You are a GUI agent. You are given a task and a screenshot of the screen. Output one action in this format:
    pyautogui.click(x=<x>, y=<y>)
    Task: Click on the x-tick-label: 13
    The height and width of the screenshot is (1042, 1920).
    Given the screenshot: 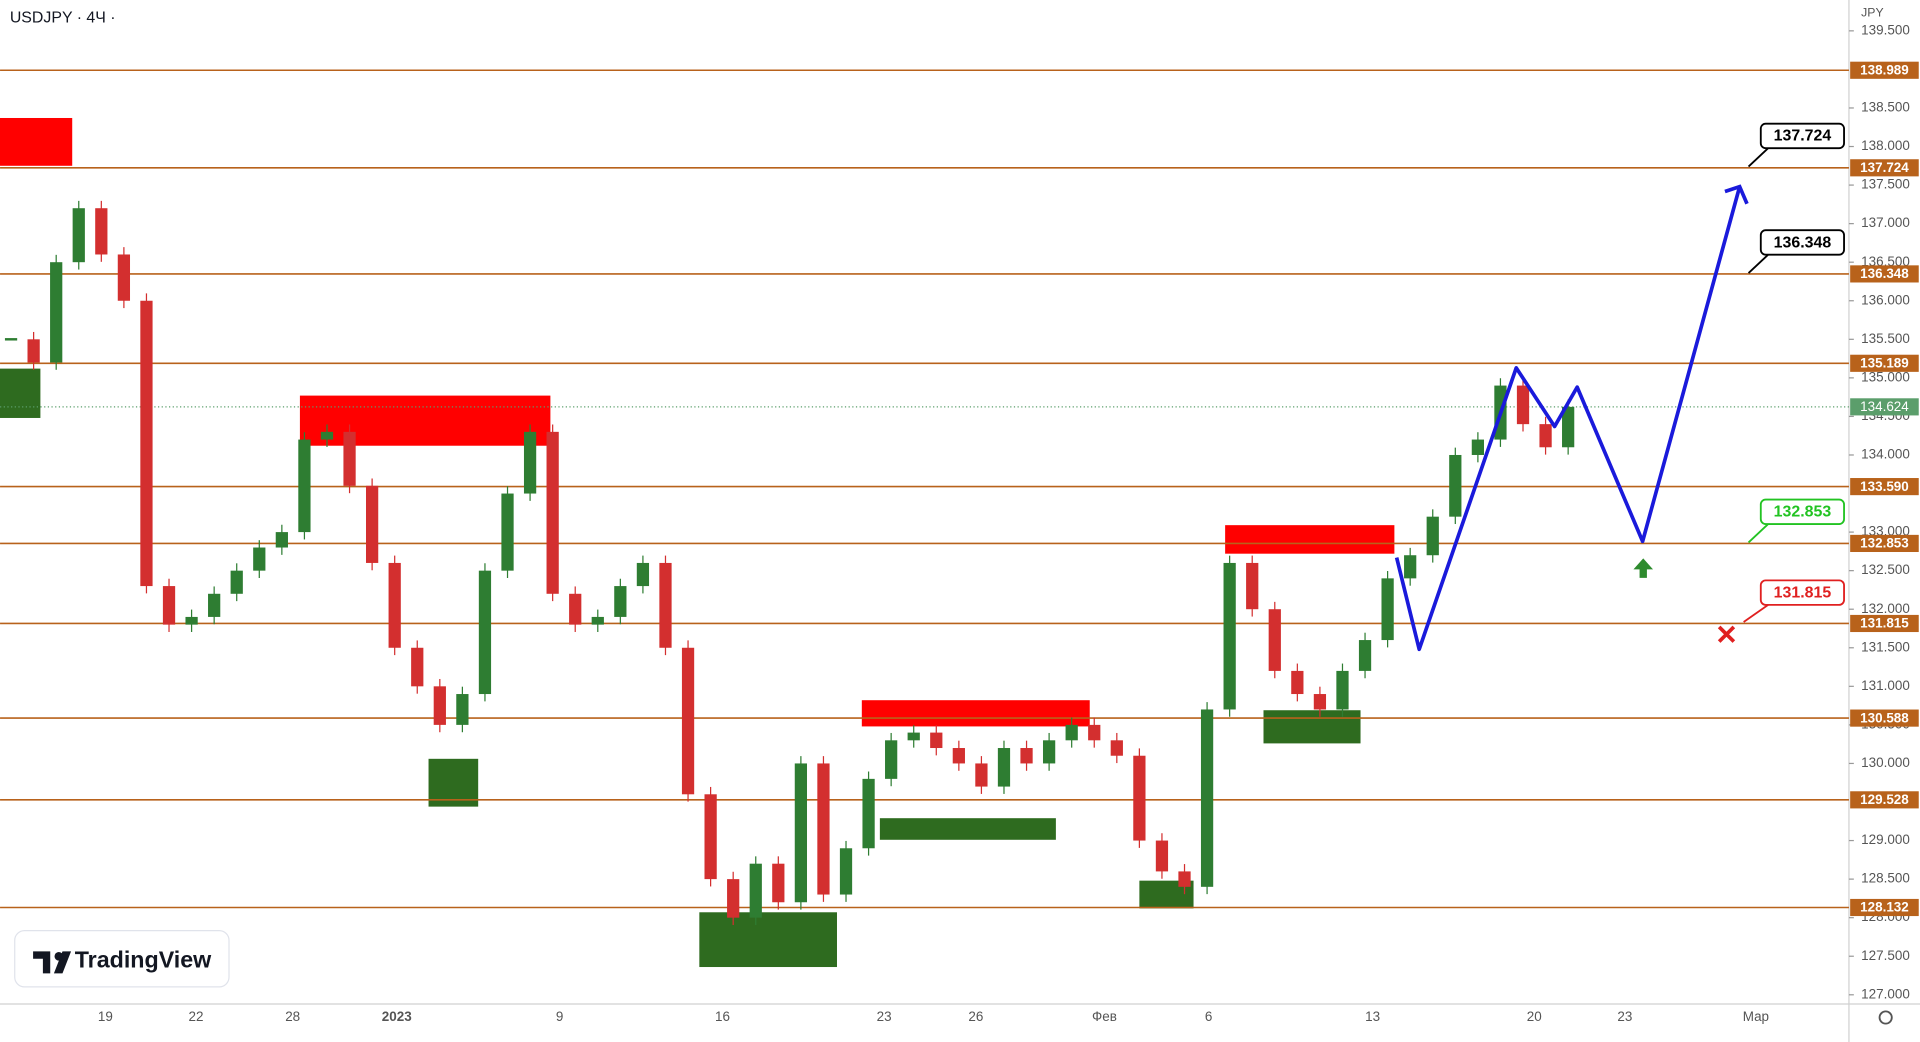 What is the action you would take?
    pyautogui.click(x=1372, y=1016)
    